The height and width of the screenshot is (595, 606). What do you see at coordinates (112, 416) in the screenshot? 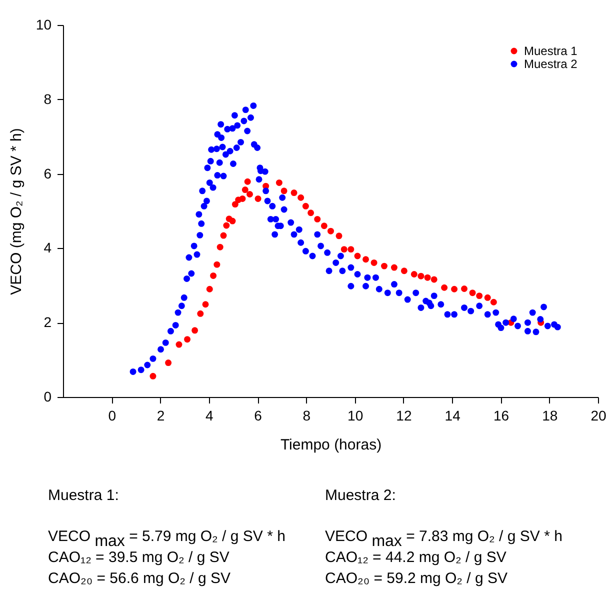
I see `x-tick-label: 0` at bounding box center [112, 416].